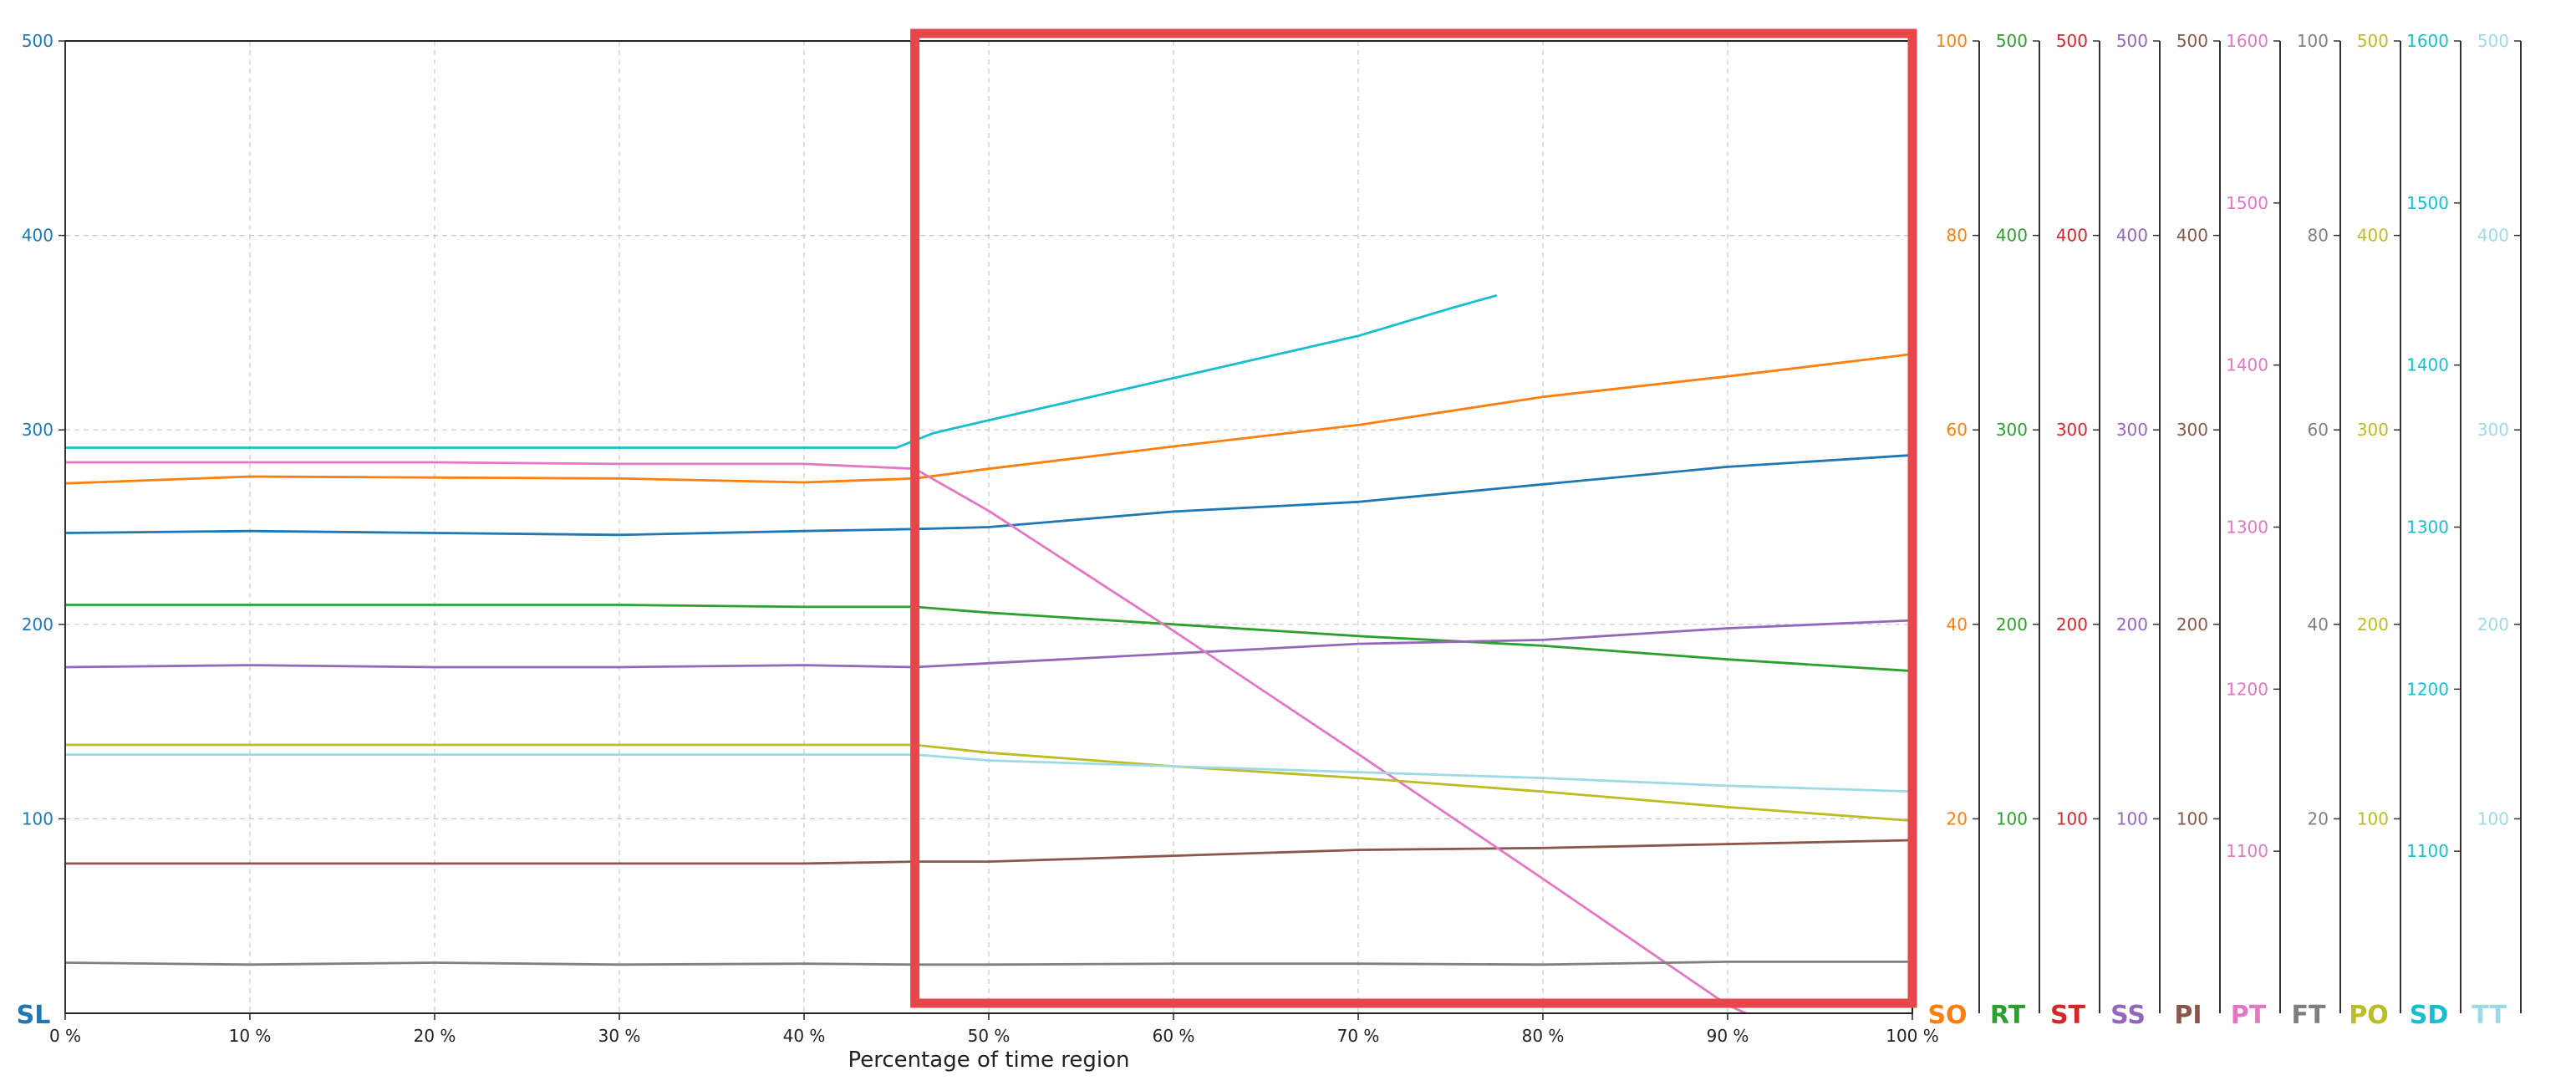  I want to click on x-tick-label: 80 %, so click(1543, 1036).